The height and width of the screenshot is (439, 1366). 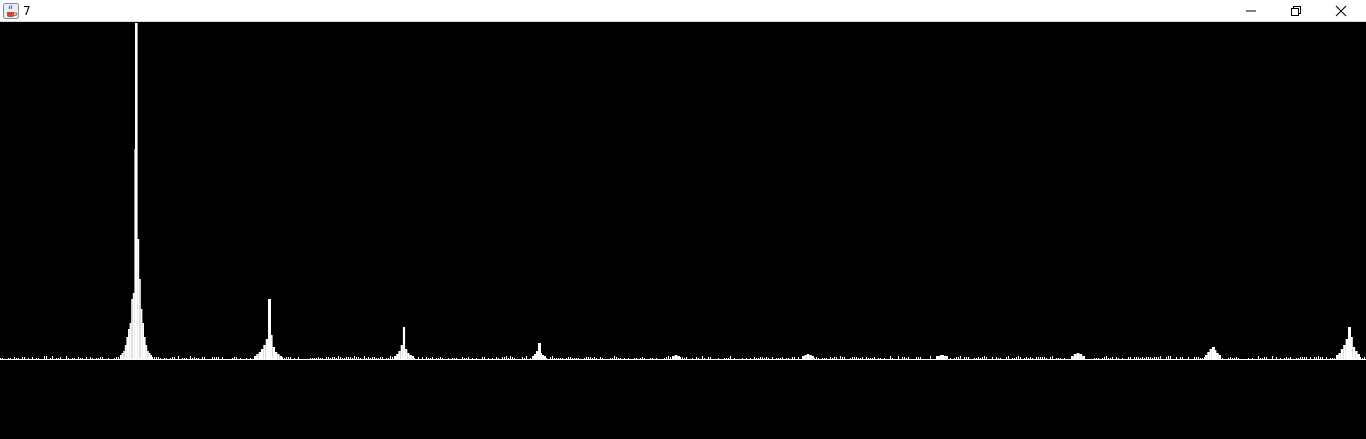 What do you see at coordinates (1295, 11) in the screenshot?
I see `restore-button` at bounding box center [1295, 11].